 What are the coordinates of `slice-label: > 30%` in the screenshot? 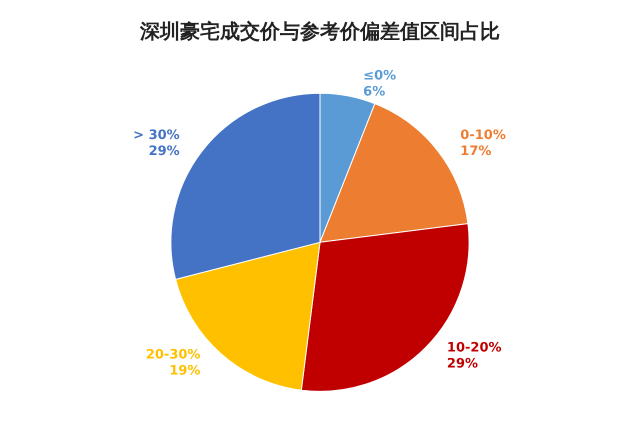 It's located at (156, 136).